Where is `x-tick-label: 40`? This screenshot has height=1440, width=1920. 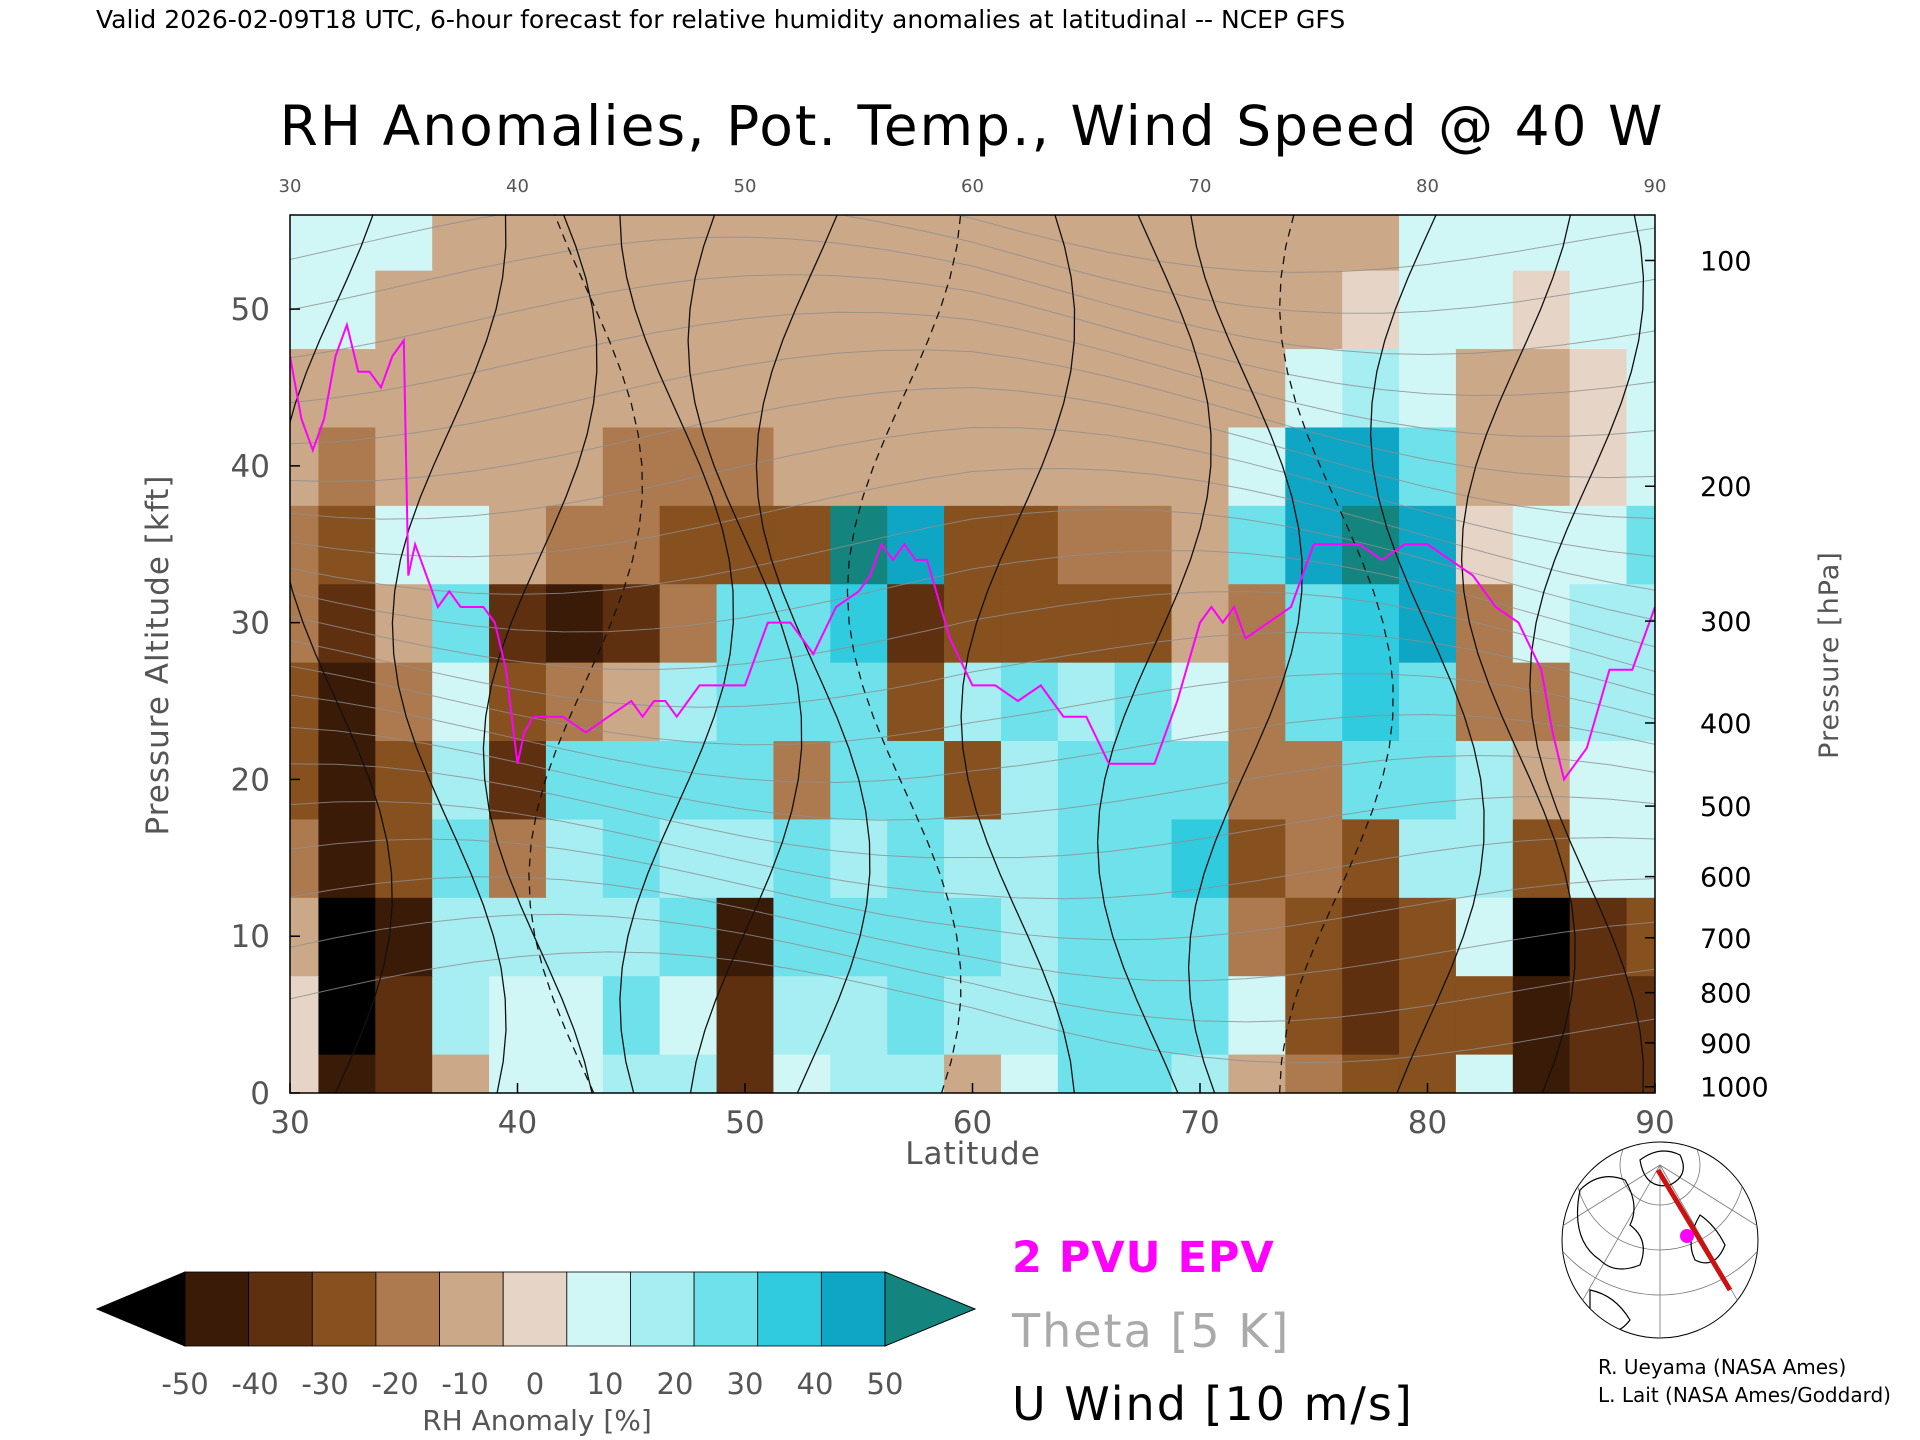
x-tick-label: 40 is located at coordinates (517, 1123).